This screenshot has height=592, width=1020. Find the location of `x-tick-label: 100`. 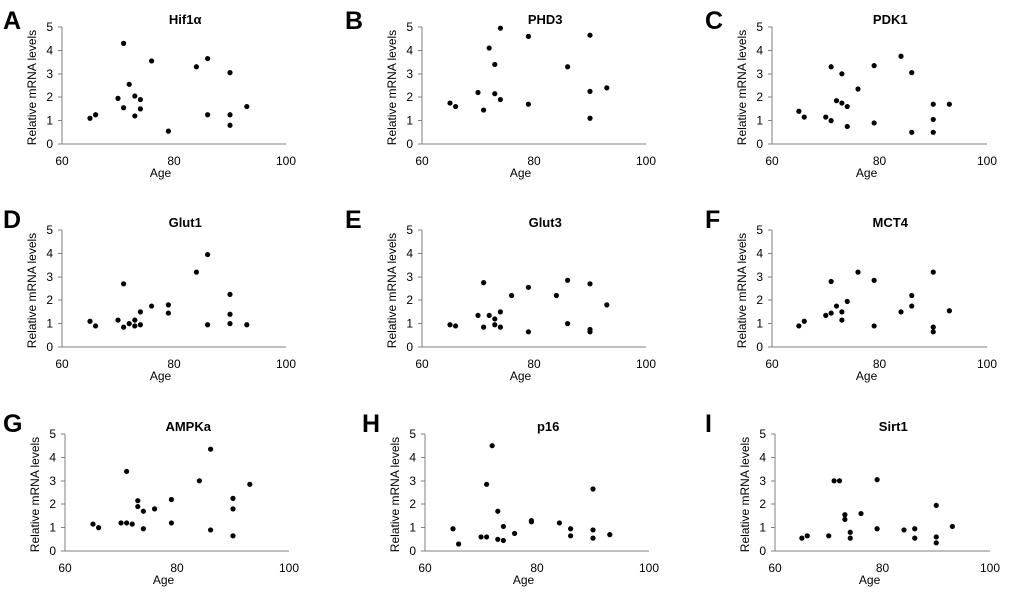

x-tick-label: 100 is located at coordinates (987, 161).